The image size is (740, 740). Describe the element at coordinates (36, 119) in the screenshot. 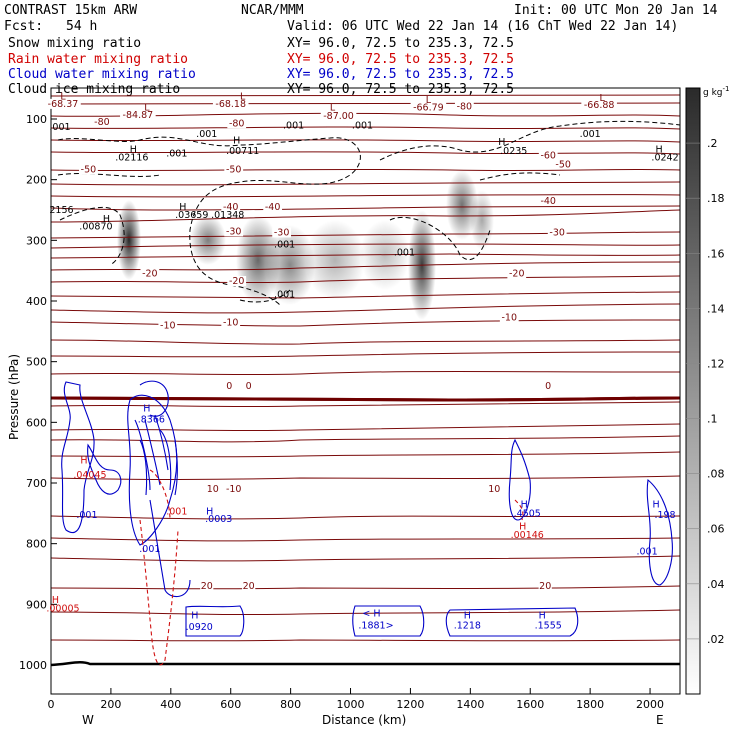

I see `y-tick-label: 100` at that location.